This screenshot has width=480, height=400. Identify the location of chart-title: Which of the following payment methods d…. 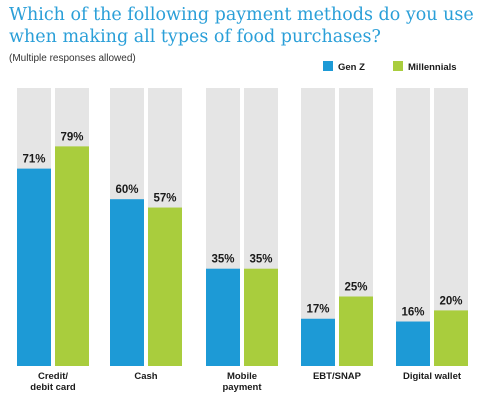
(241, 26).